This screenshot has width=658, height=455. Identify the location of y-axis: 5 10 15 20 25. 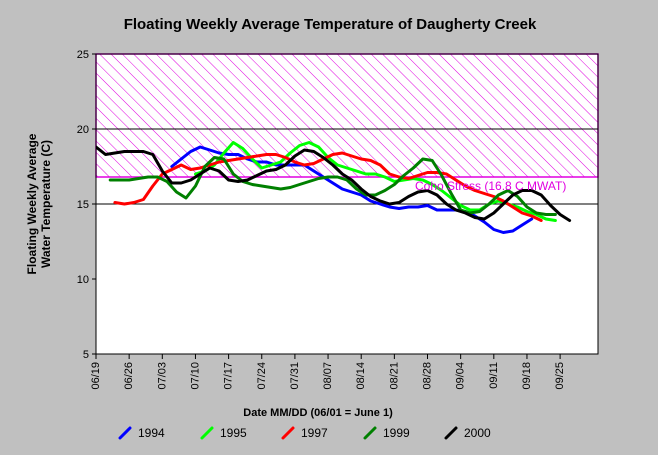
(86, 205).